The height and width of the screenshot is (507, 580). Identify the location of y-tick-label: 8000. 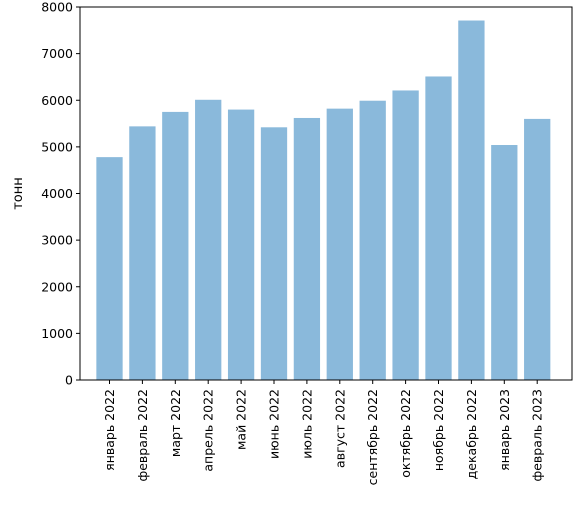
(57, 7).